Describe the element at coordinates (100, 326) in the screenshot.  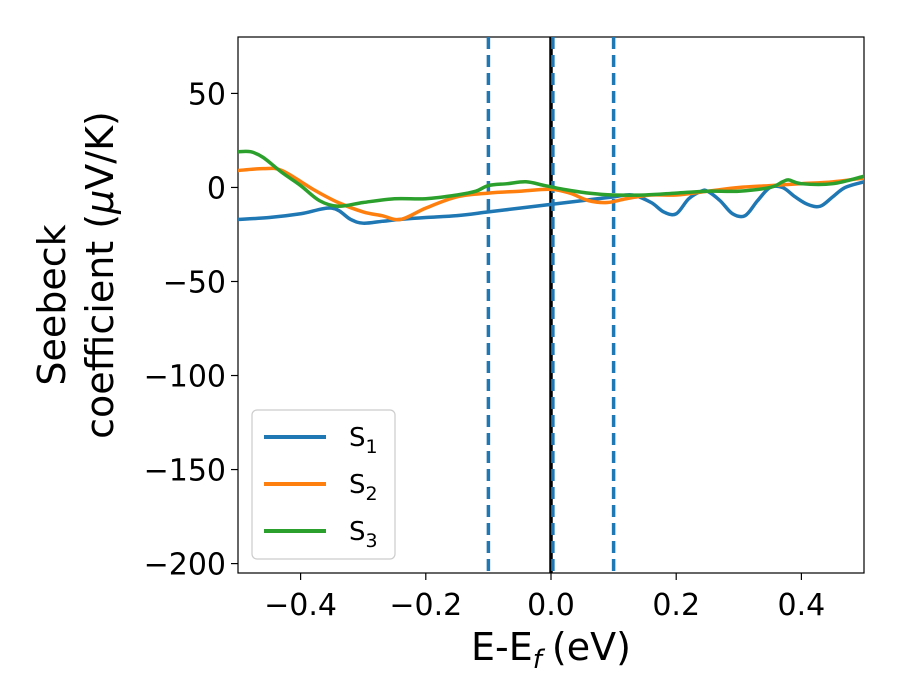
I see `y-axis-label-text: coefficient (` at that location.